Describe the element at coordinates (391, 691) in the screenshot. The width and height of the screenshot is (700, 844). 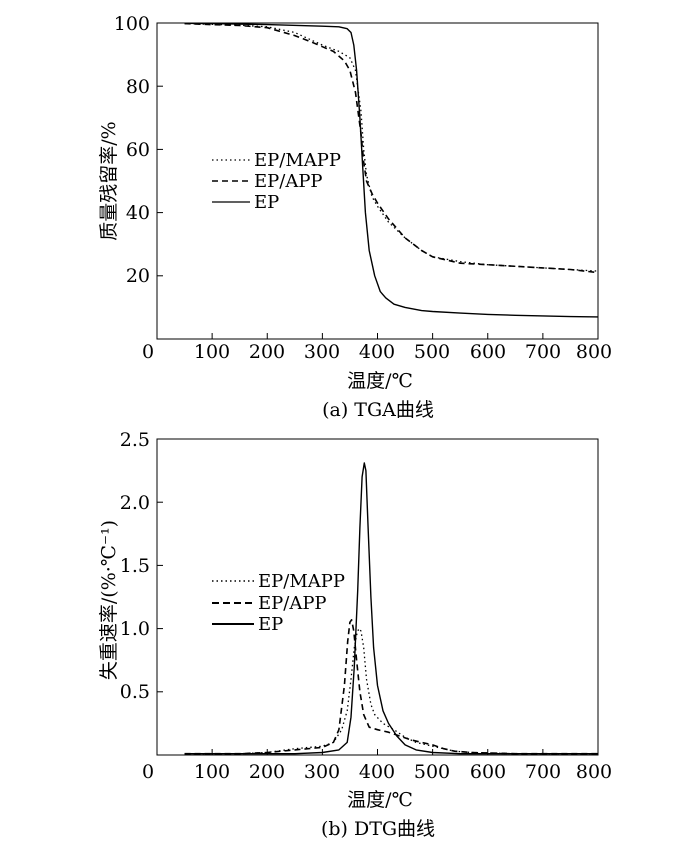
I see `dtg-series-line-ep-mapp` at that location.